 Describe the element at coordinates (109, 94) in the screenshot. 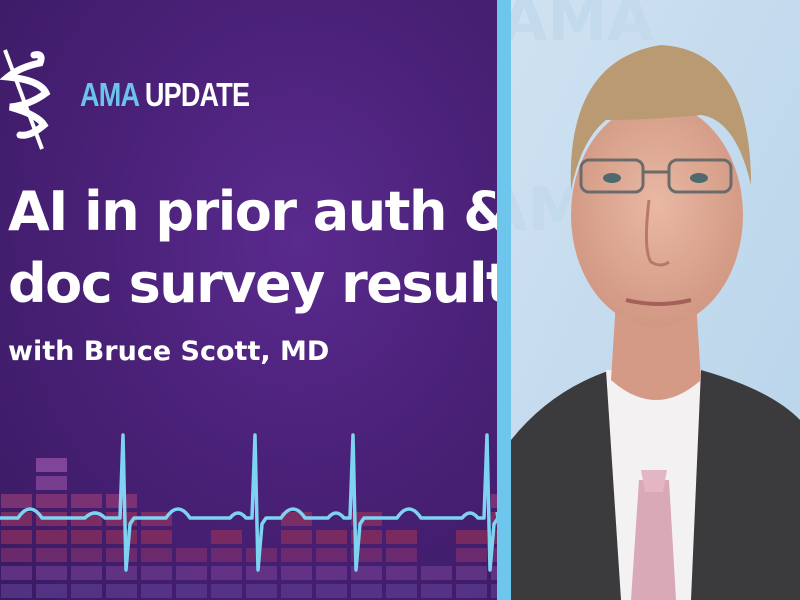

I see `brand-prefix: AMA` at that location.